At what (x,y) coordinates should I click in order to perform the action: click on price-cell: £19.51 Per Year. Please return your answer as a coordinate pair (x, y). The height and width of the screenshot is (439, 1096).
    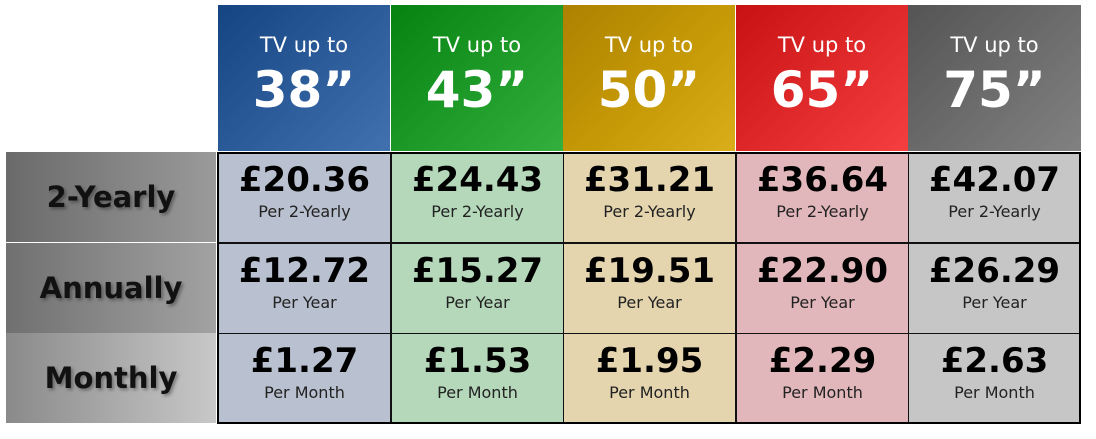
    Looking at the image, I should click on (649, 288).